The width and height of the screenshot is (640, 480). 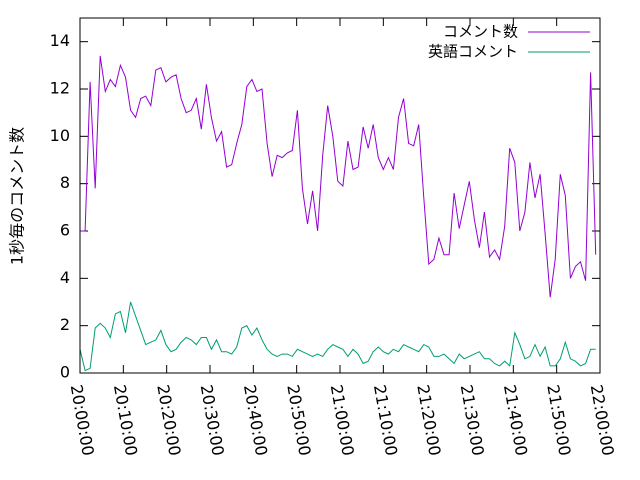 I want to click on y-tick-label: 4, so click(x=65, y=277).